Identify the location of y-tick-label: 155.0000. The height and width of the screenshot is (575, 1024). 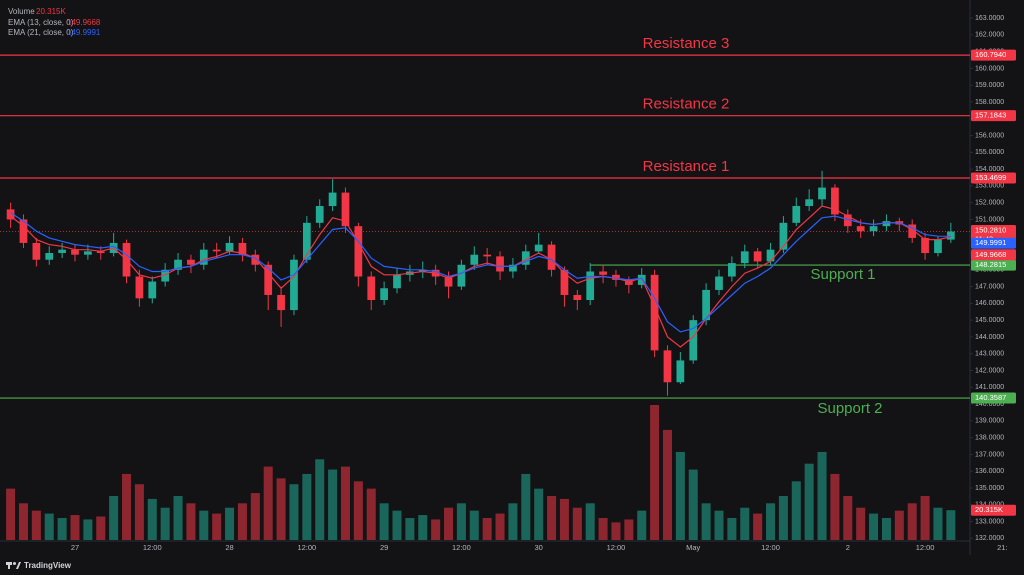
(989, 152).